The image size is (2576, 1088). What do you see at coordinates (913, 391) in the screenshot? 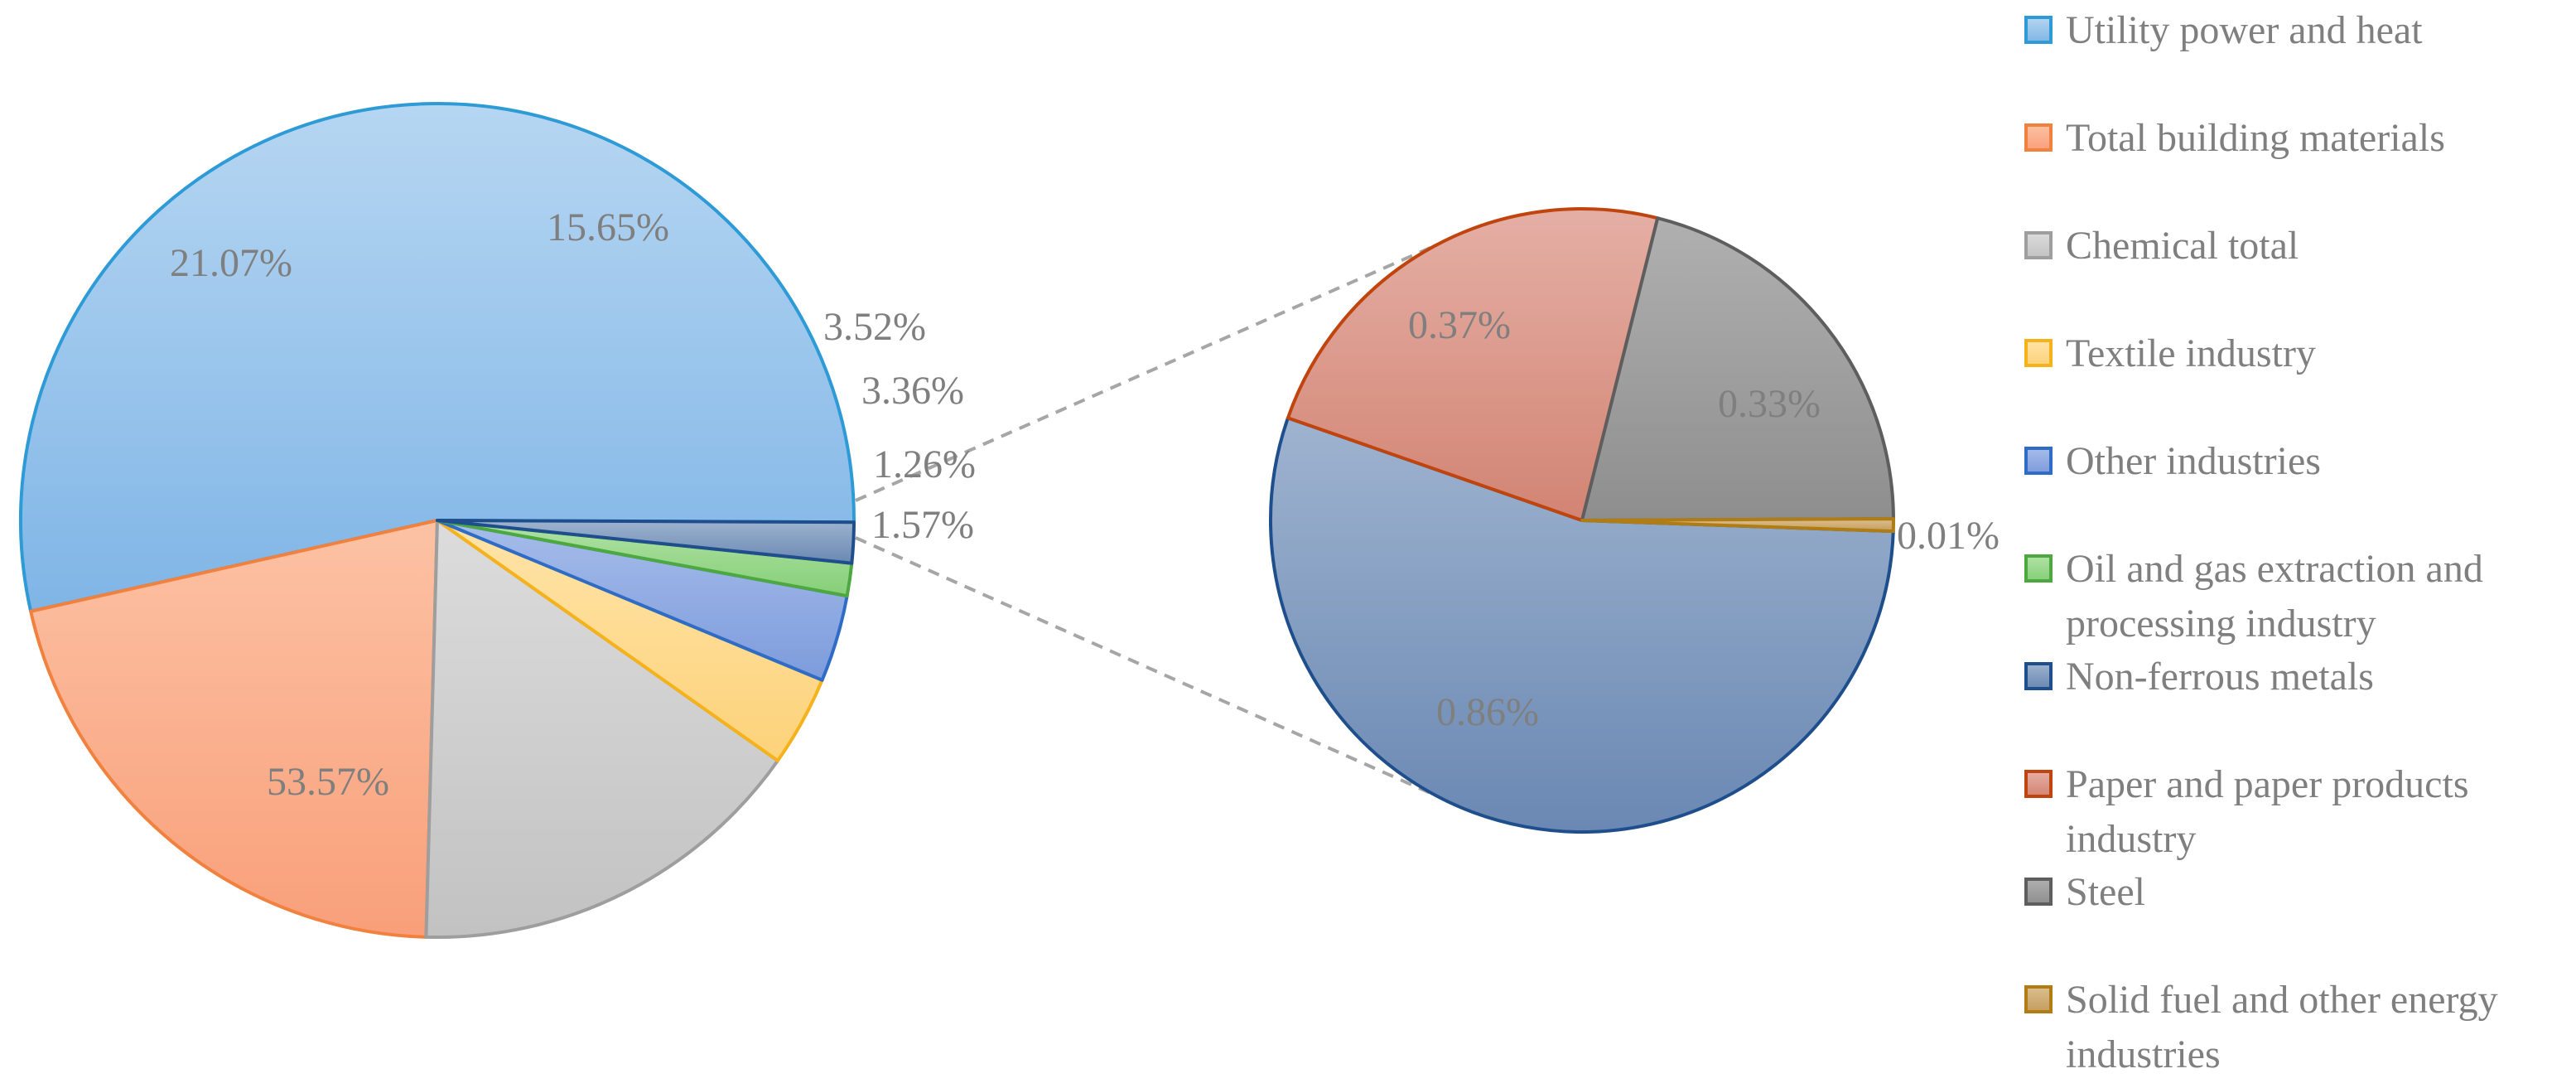
I see `main-data-label: 3.36%` at bounding box center [913, 391].